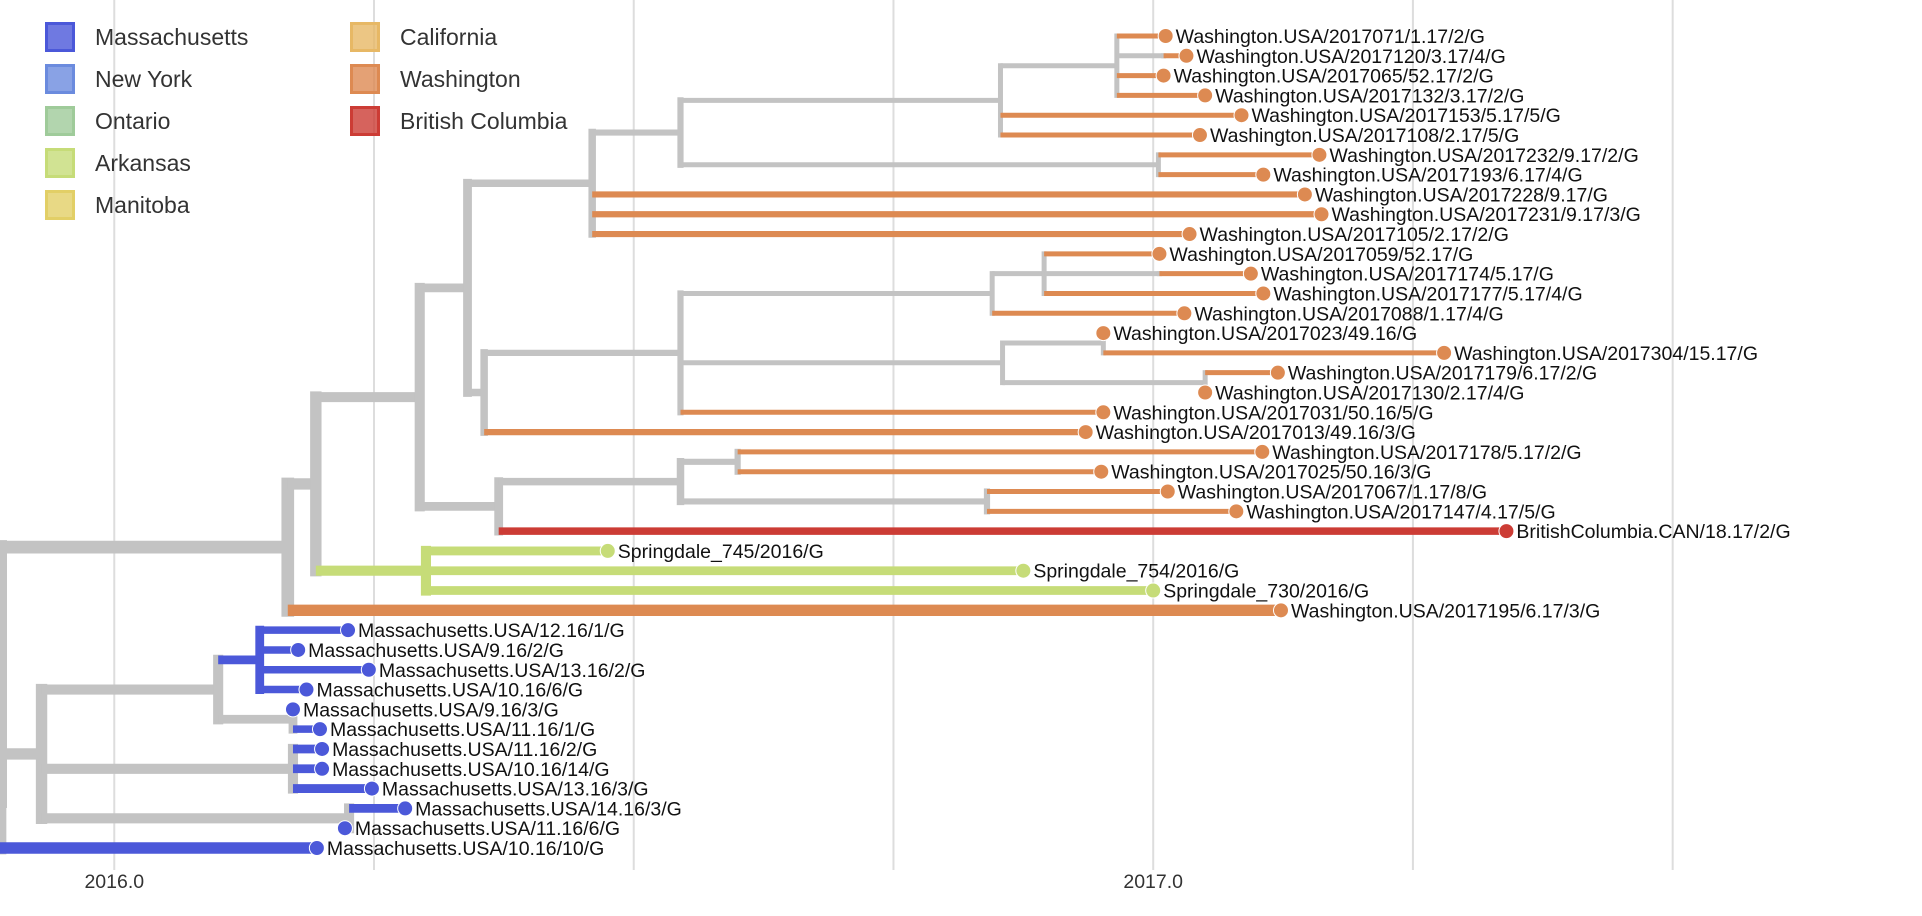 This screenshot has height=916, width=1922. What do you see at coordinates (1426, 453) in the screenshot?
I see `tip-label: Washington.USA/2017178/5.17/2/G` at bounding box center [1426, 453].